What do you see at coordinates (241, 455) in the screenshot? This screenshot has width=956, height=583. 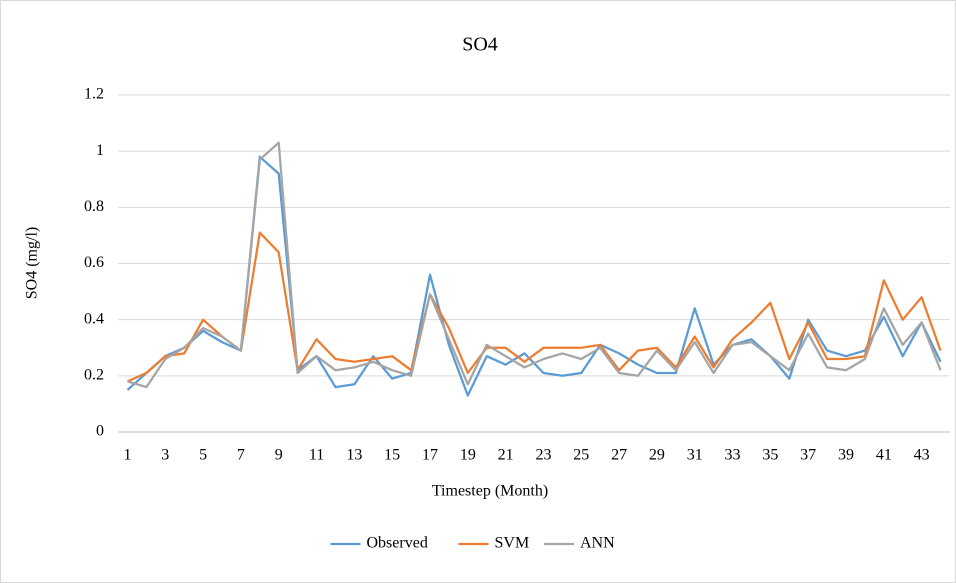 I see `x-tick-label: 7` at bounding box center [241, 455].